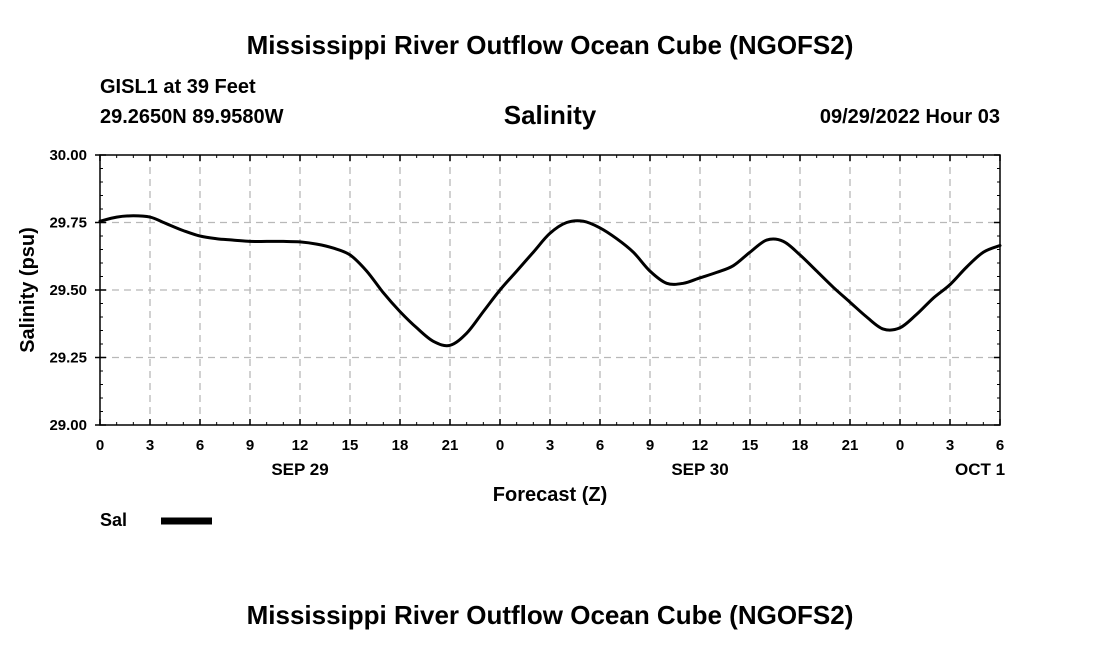  Describe the element at coordinates (68, 223) in the screenshot. I see `y-tick-label: 29.75` at that location.